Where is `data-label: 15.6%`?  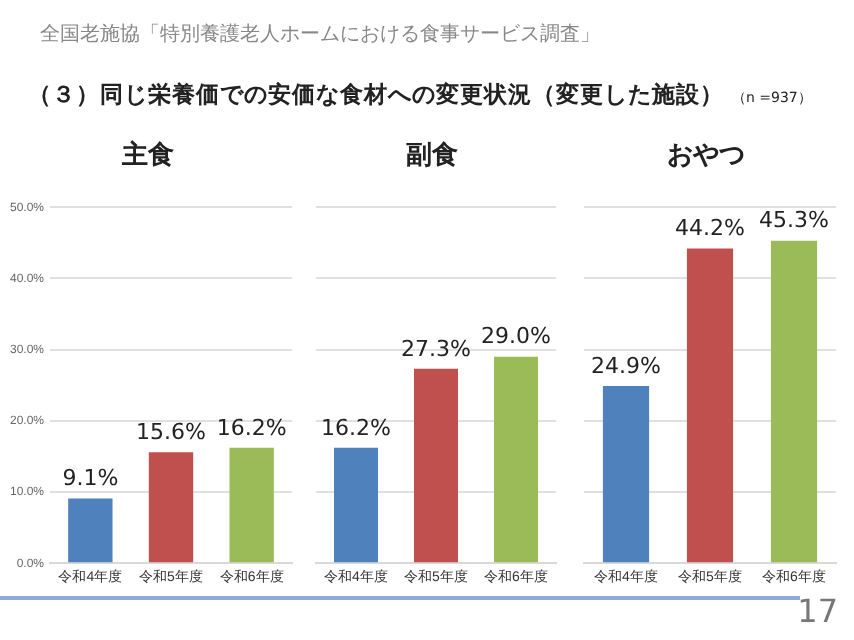 data-label: 15.6% is located at coordinates (171, 431).